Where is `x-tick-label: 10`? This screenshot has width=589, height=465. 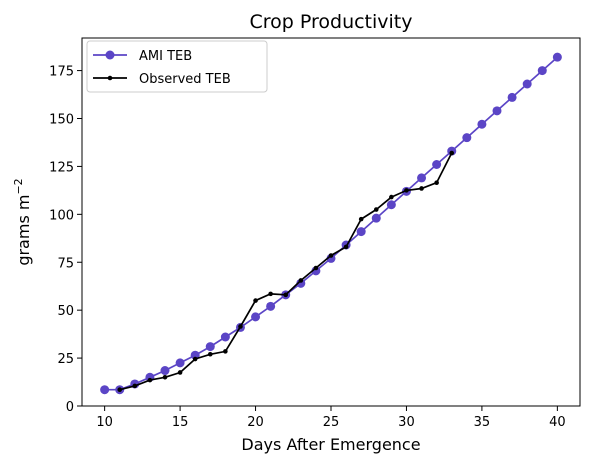 x-tick-label: 10 is located at coordinates (104, 422).